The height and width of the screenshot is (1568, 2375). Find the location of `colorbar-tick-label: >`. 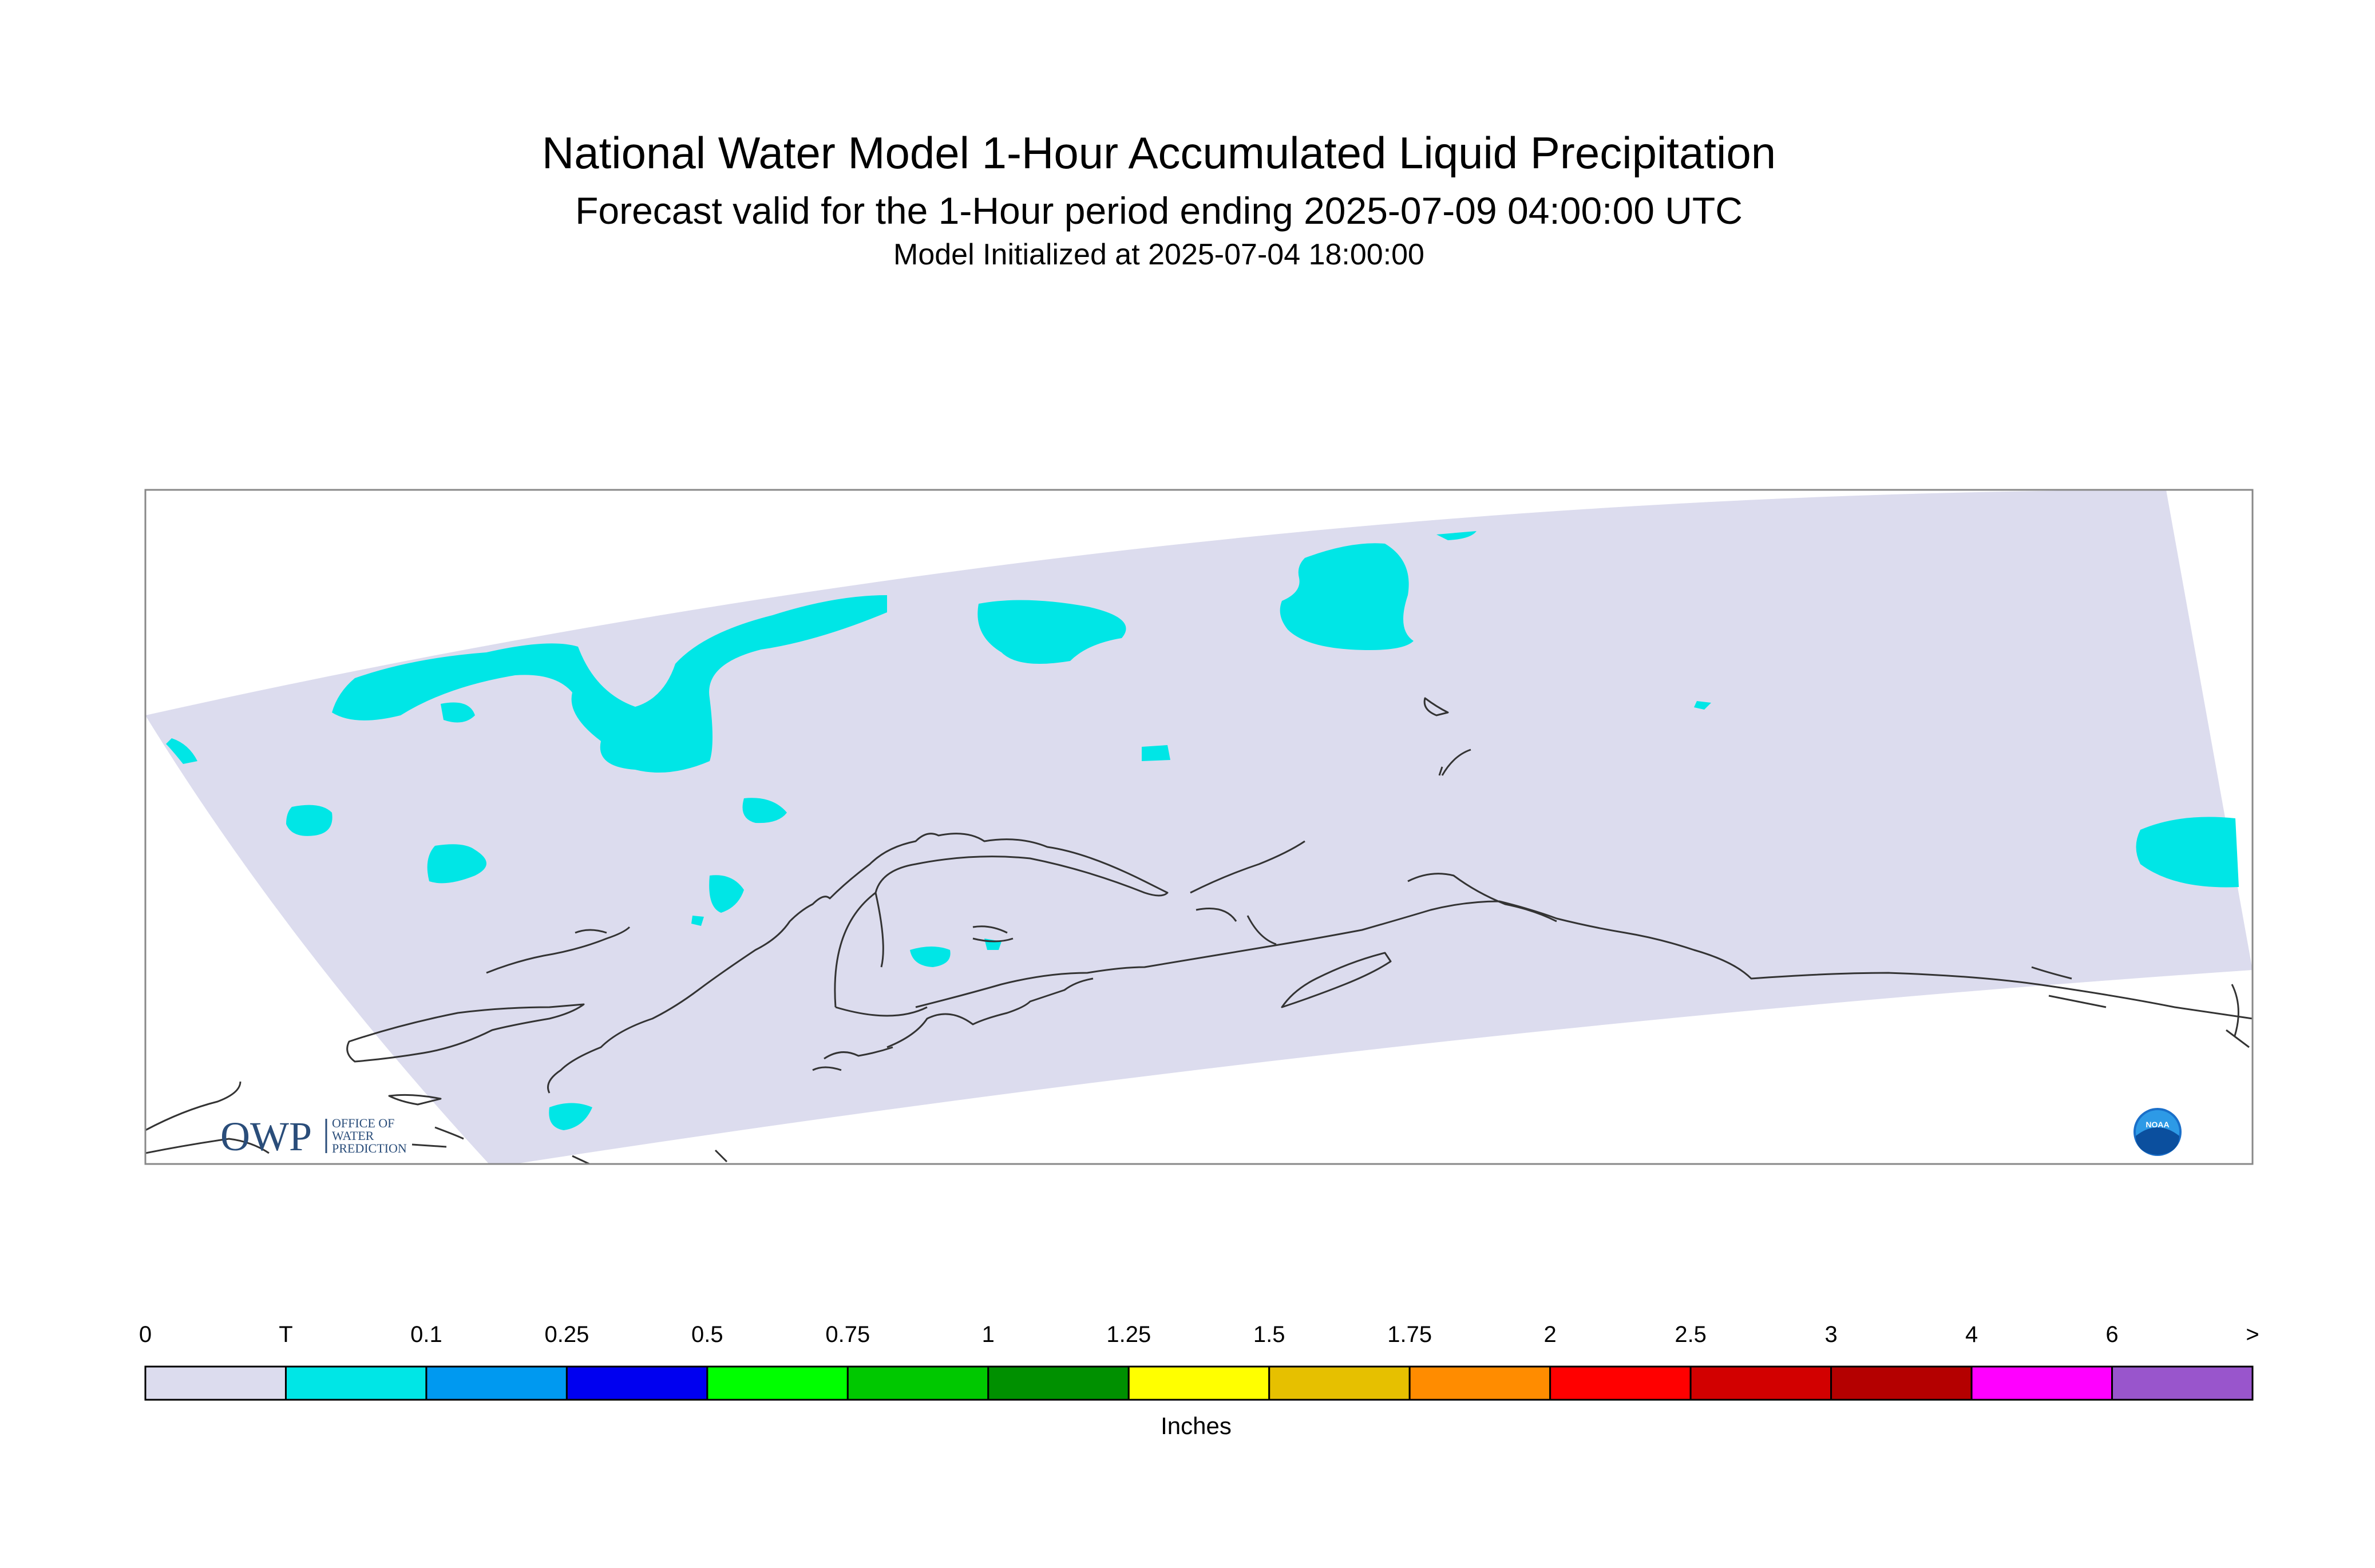

colorbar-tick-label: > is located at coordinates (2252, 1334).